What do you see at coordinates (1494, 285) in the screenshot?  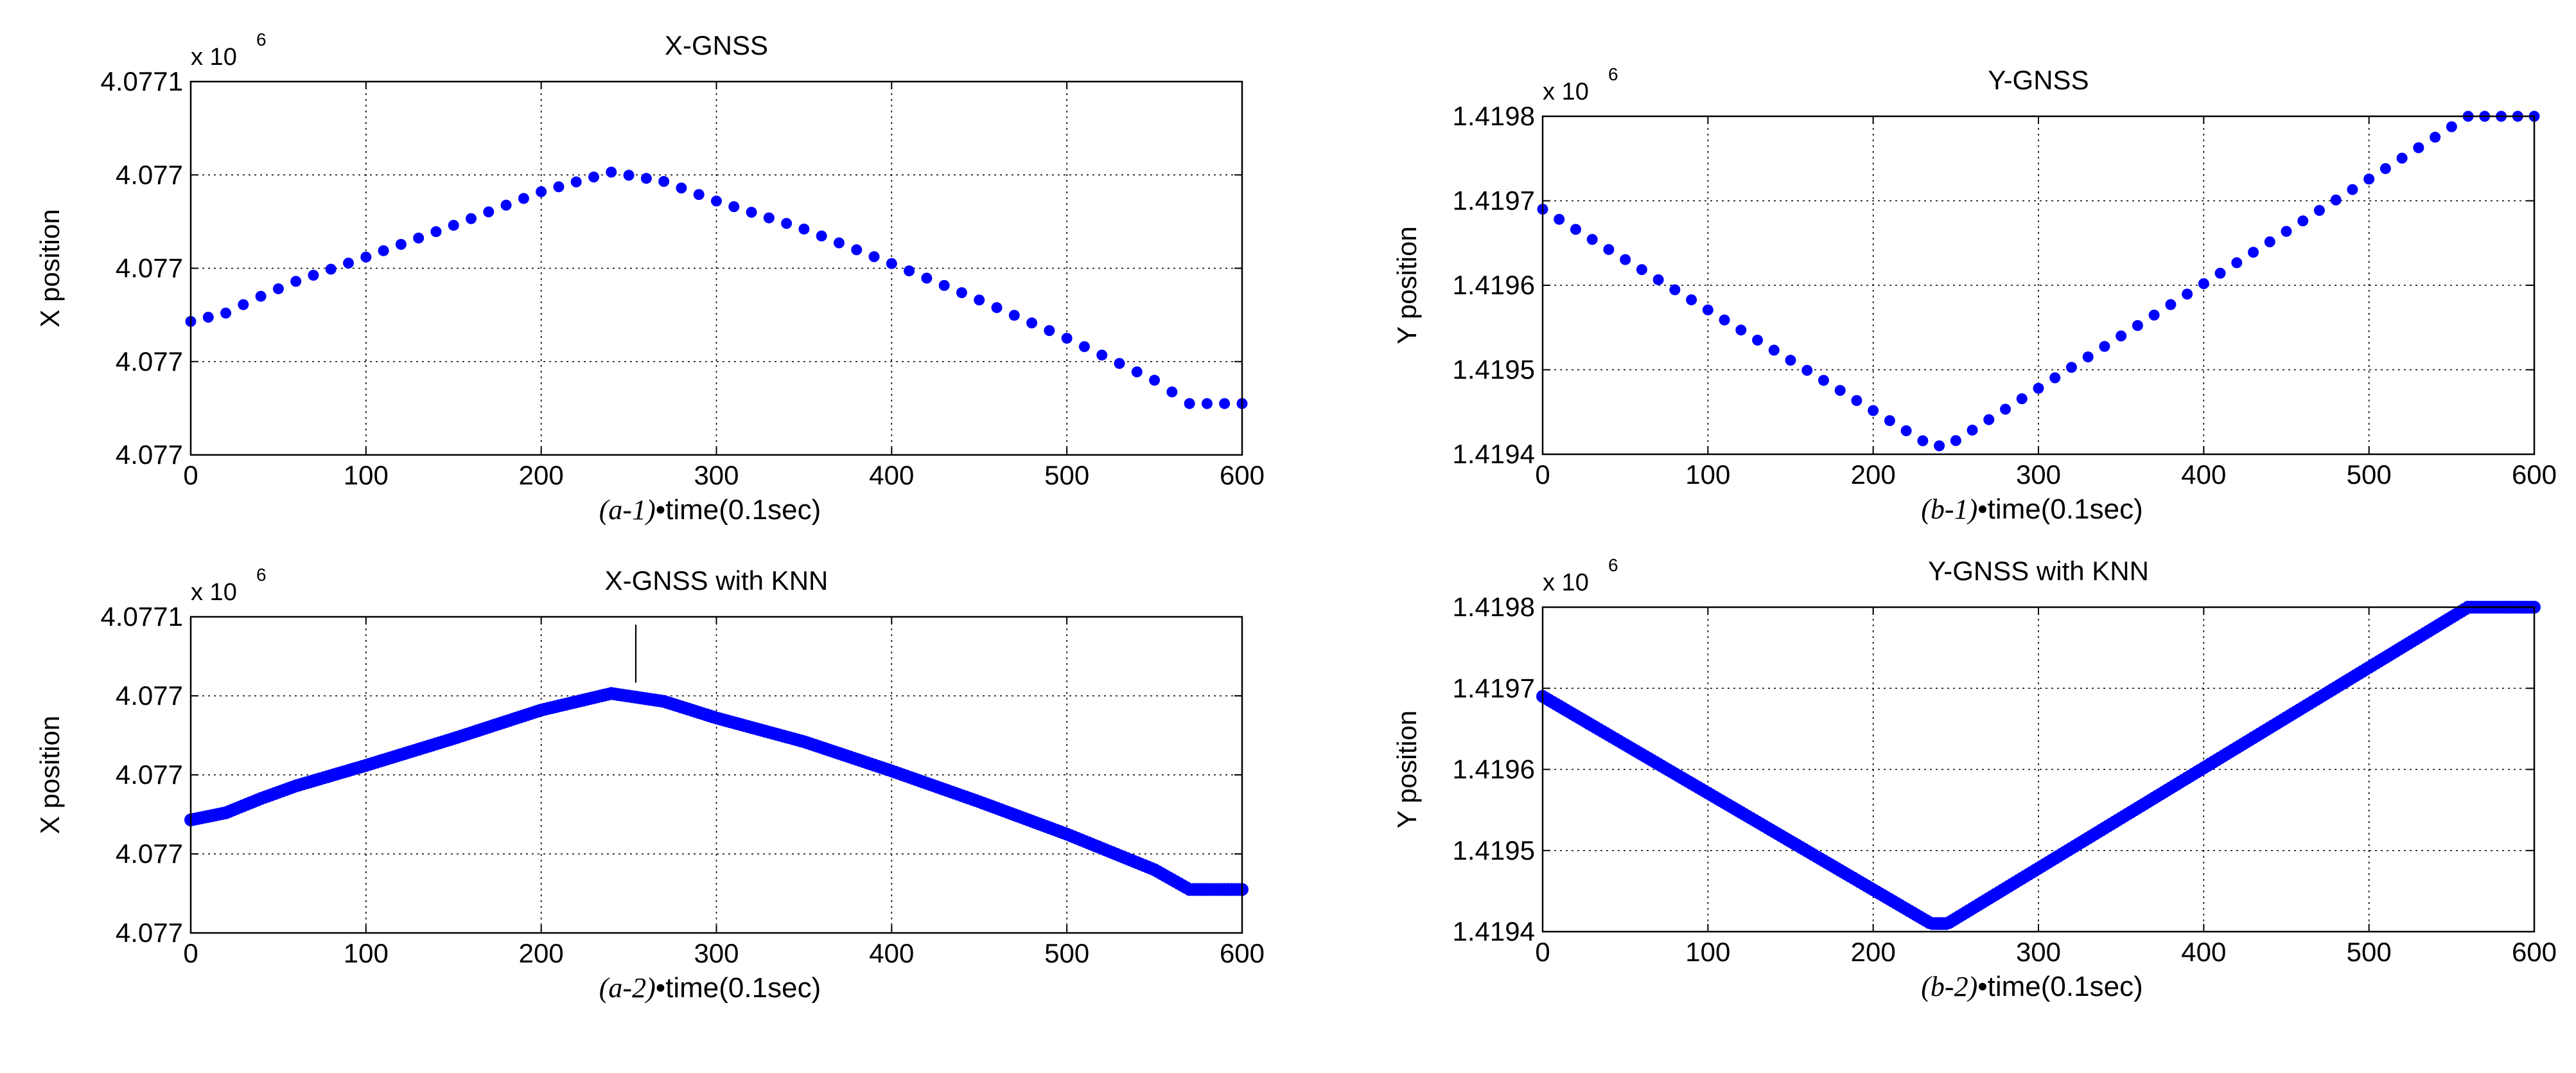 I see `y-tick-label: 1.4196` at bounding box center [1494, 285].